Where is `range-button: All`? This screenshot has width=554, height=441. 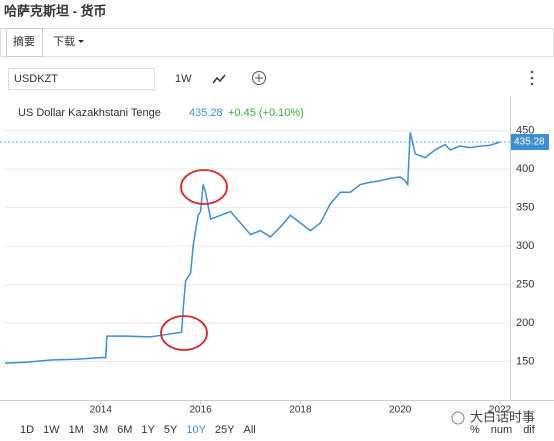 range-button: All is located at coordinates (250, 430).